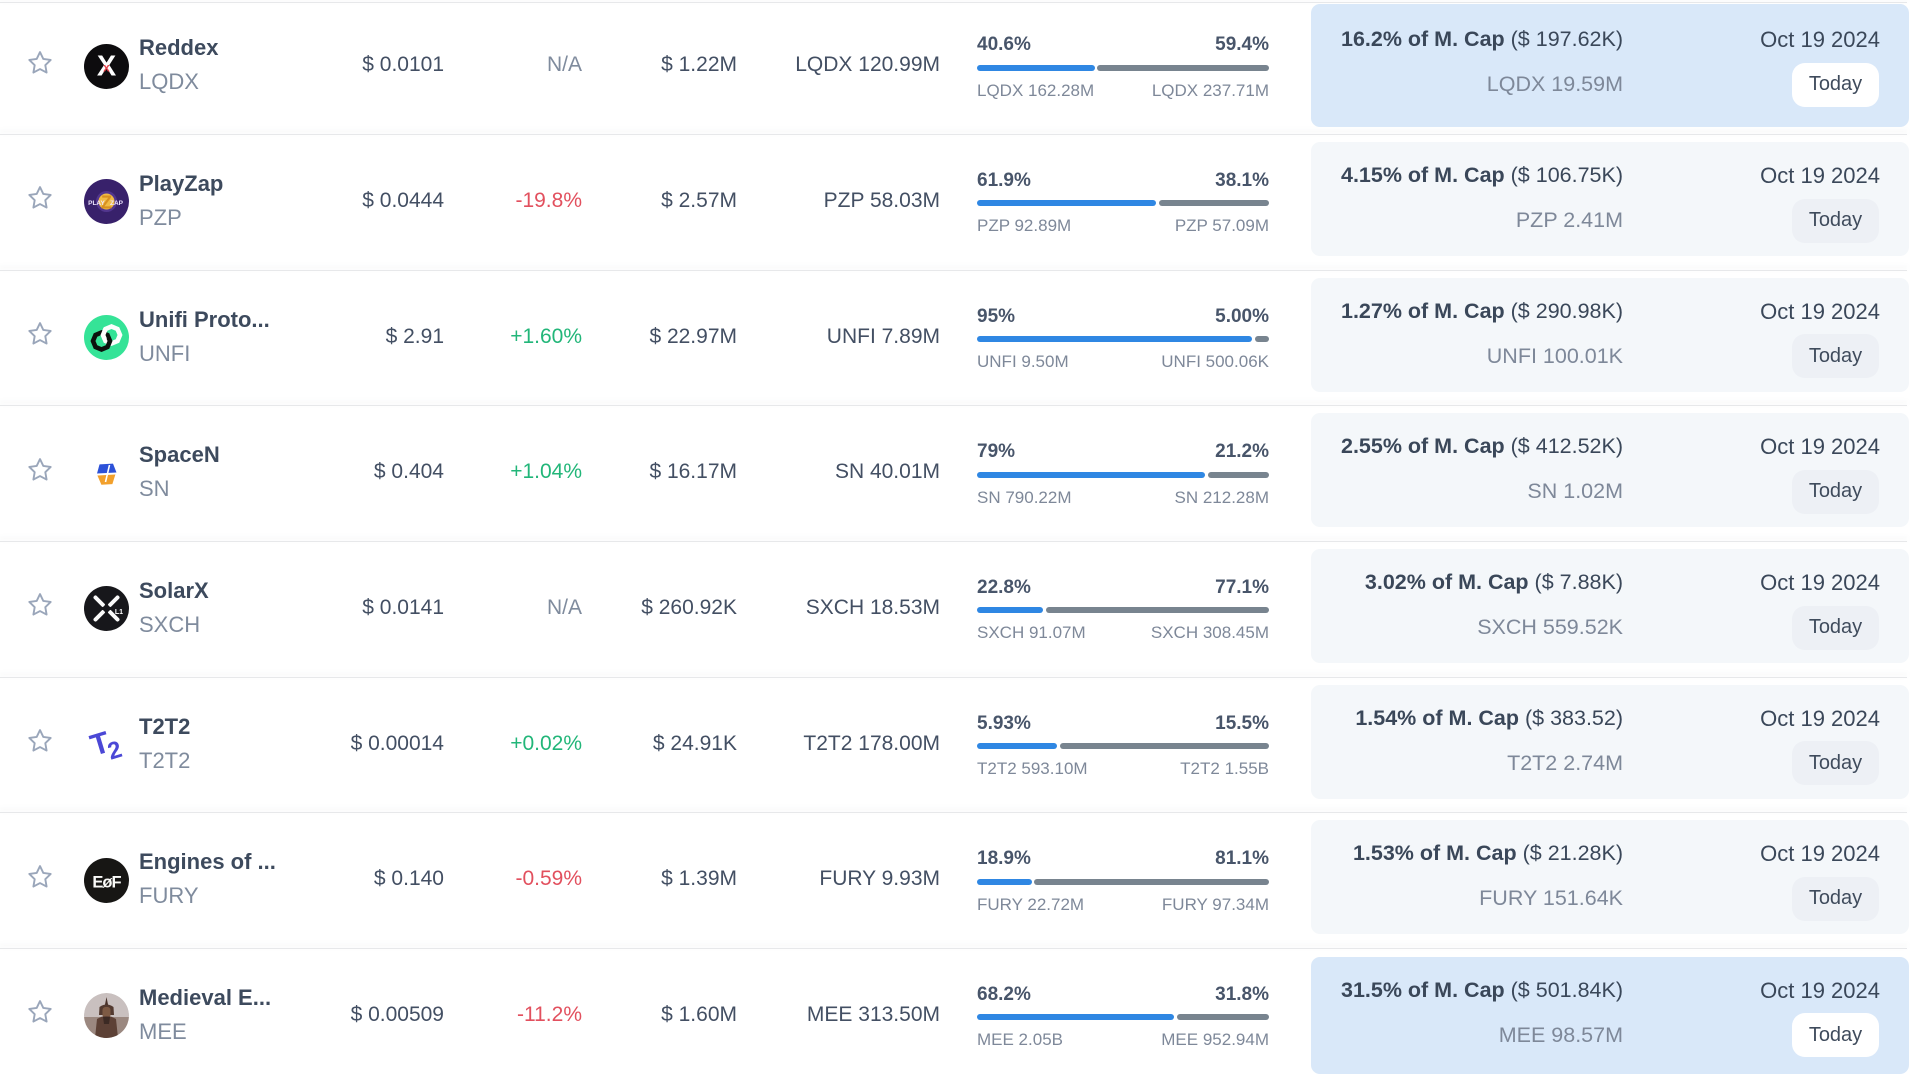 The width and height of the screenshot is (1920, 1080). Describe the element at coordinates (118, 612) in the screenshot. I see `svg-text: L1` at that location.